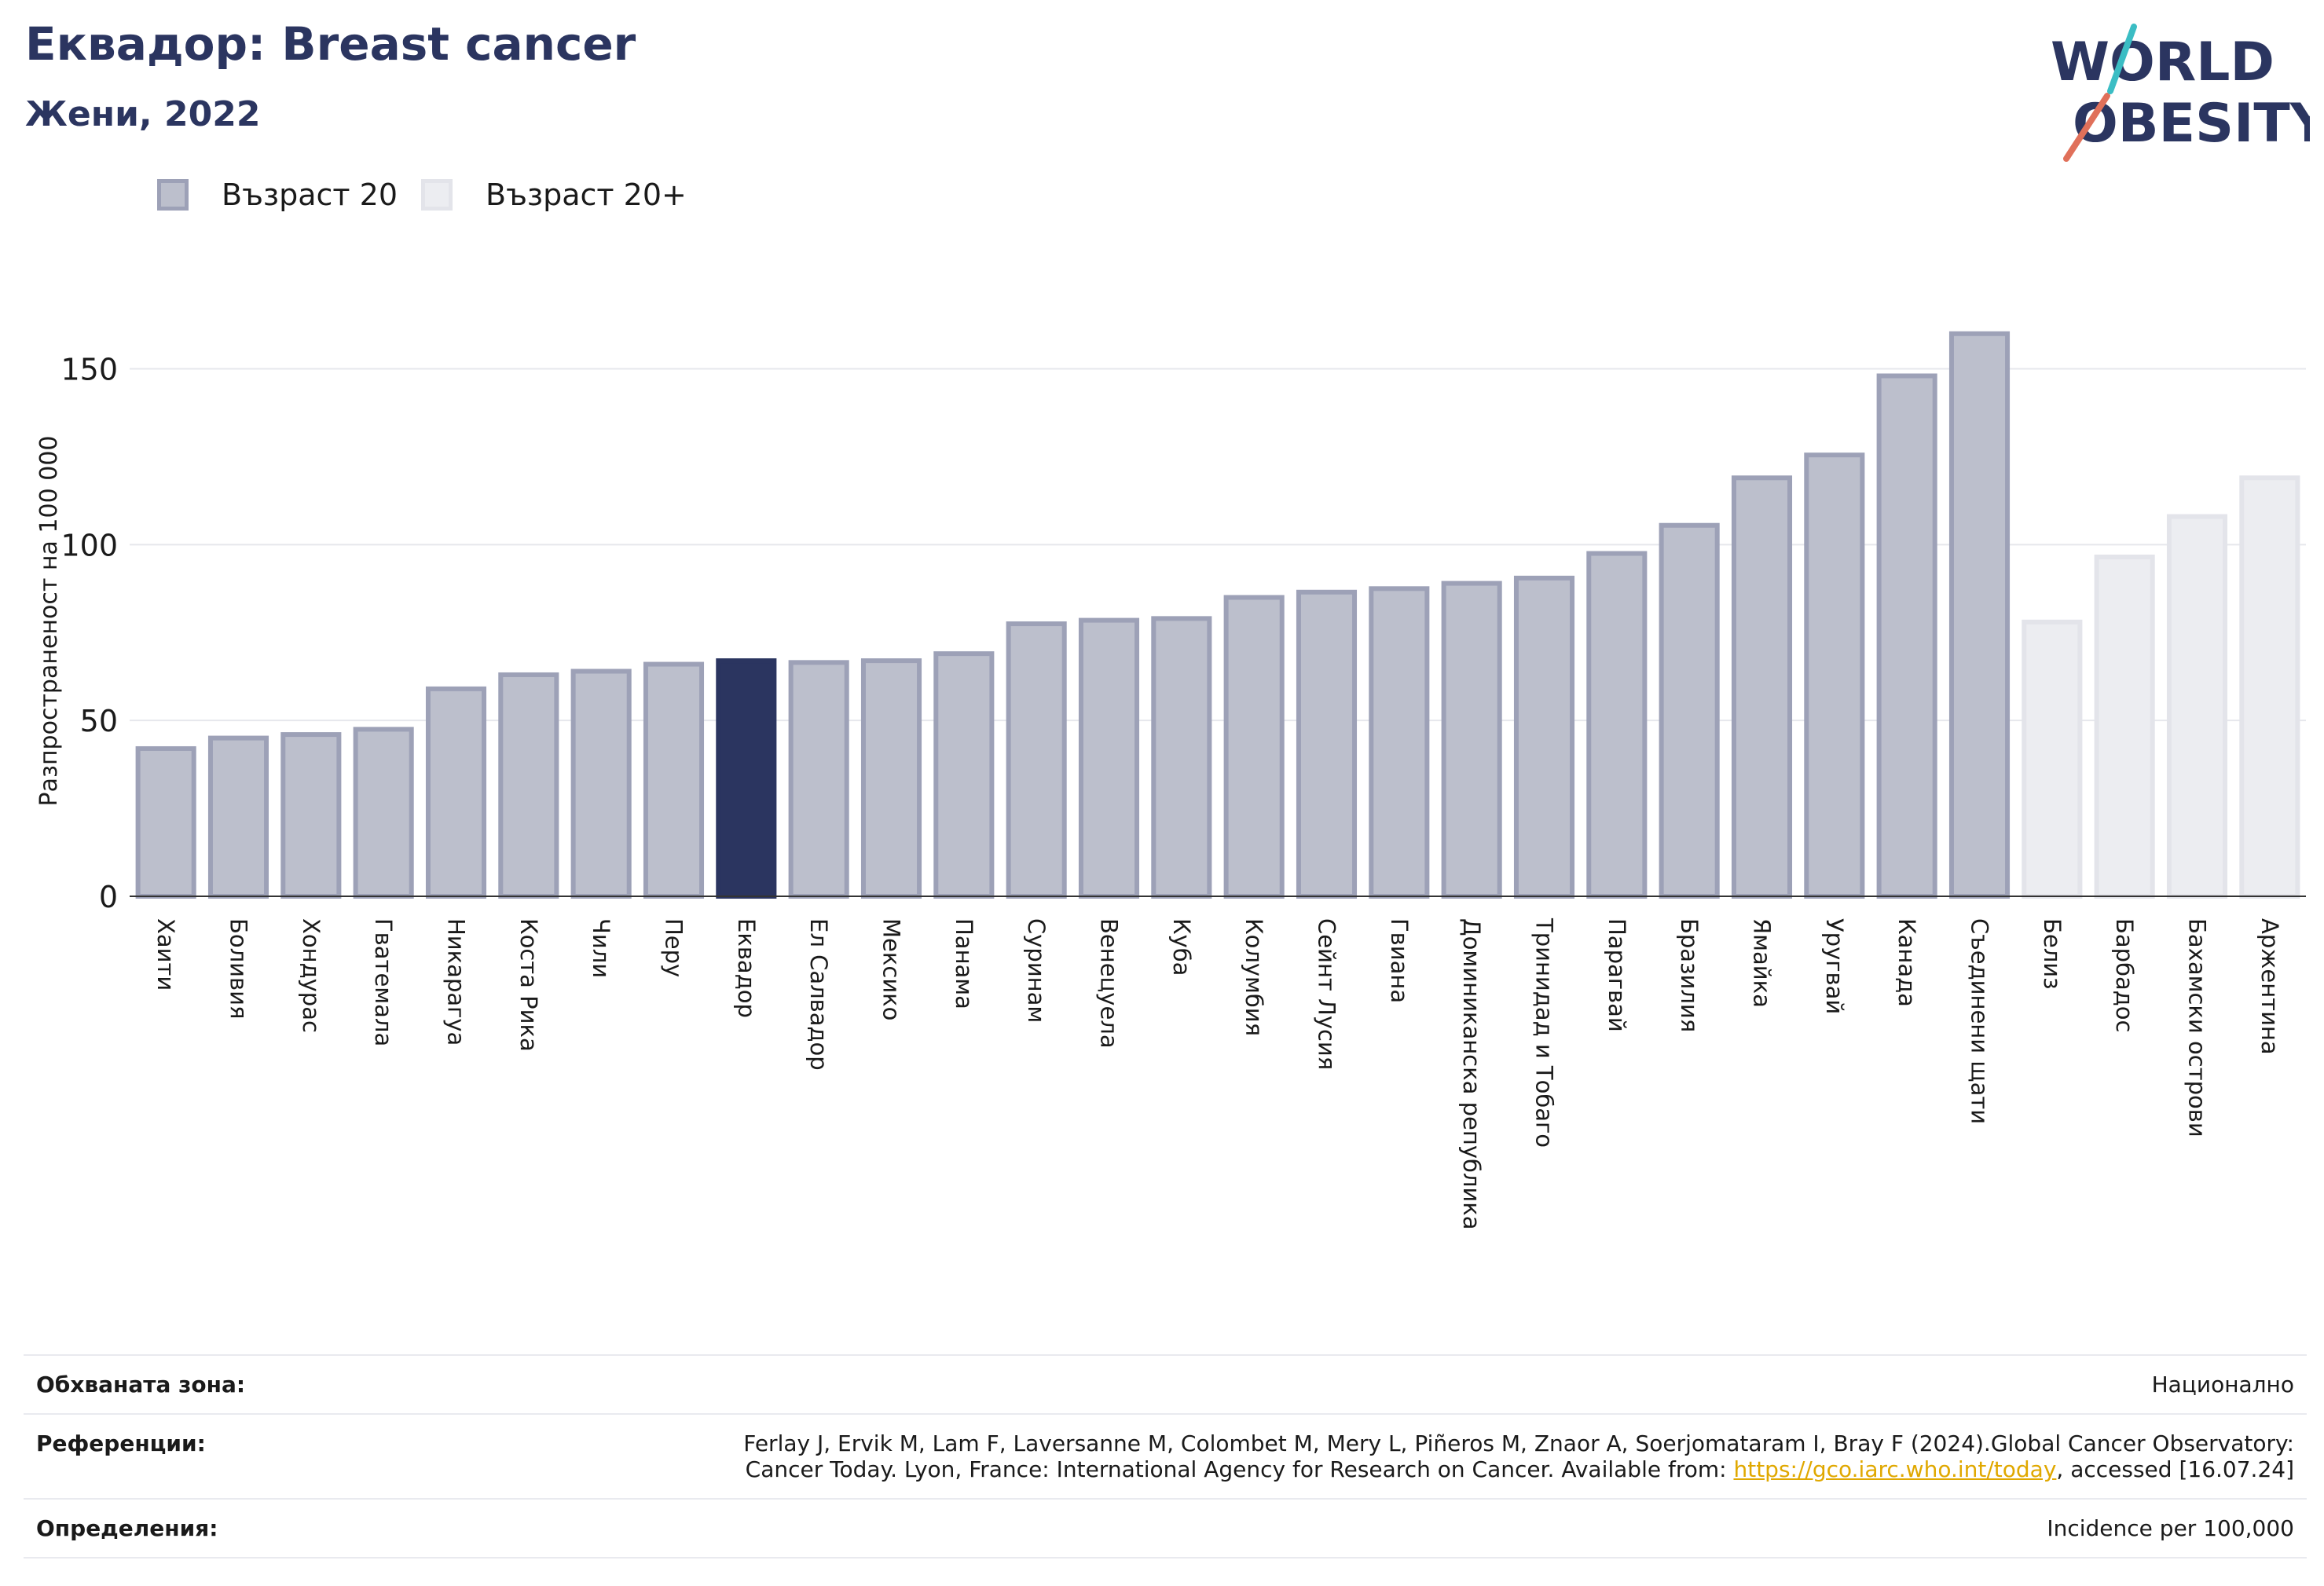 The image size is (2324, 1586). Describe the element at coordinates (99, 721) in the screenshot. I see `y-tick-label: 50` at that location.